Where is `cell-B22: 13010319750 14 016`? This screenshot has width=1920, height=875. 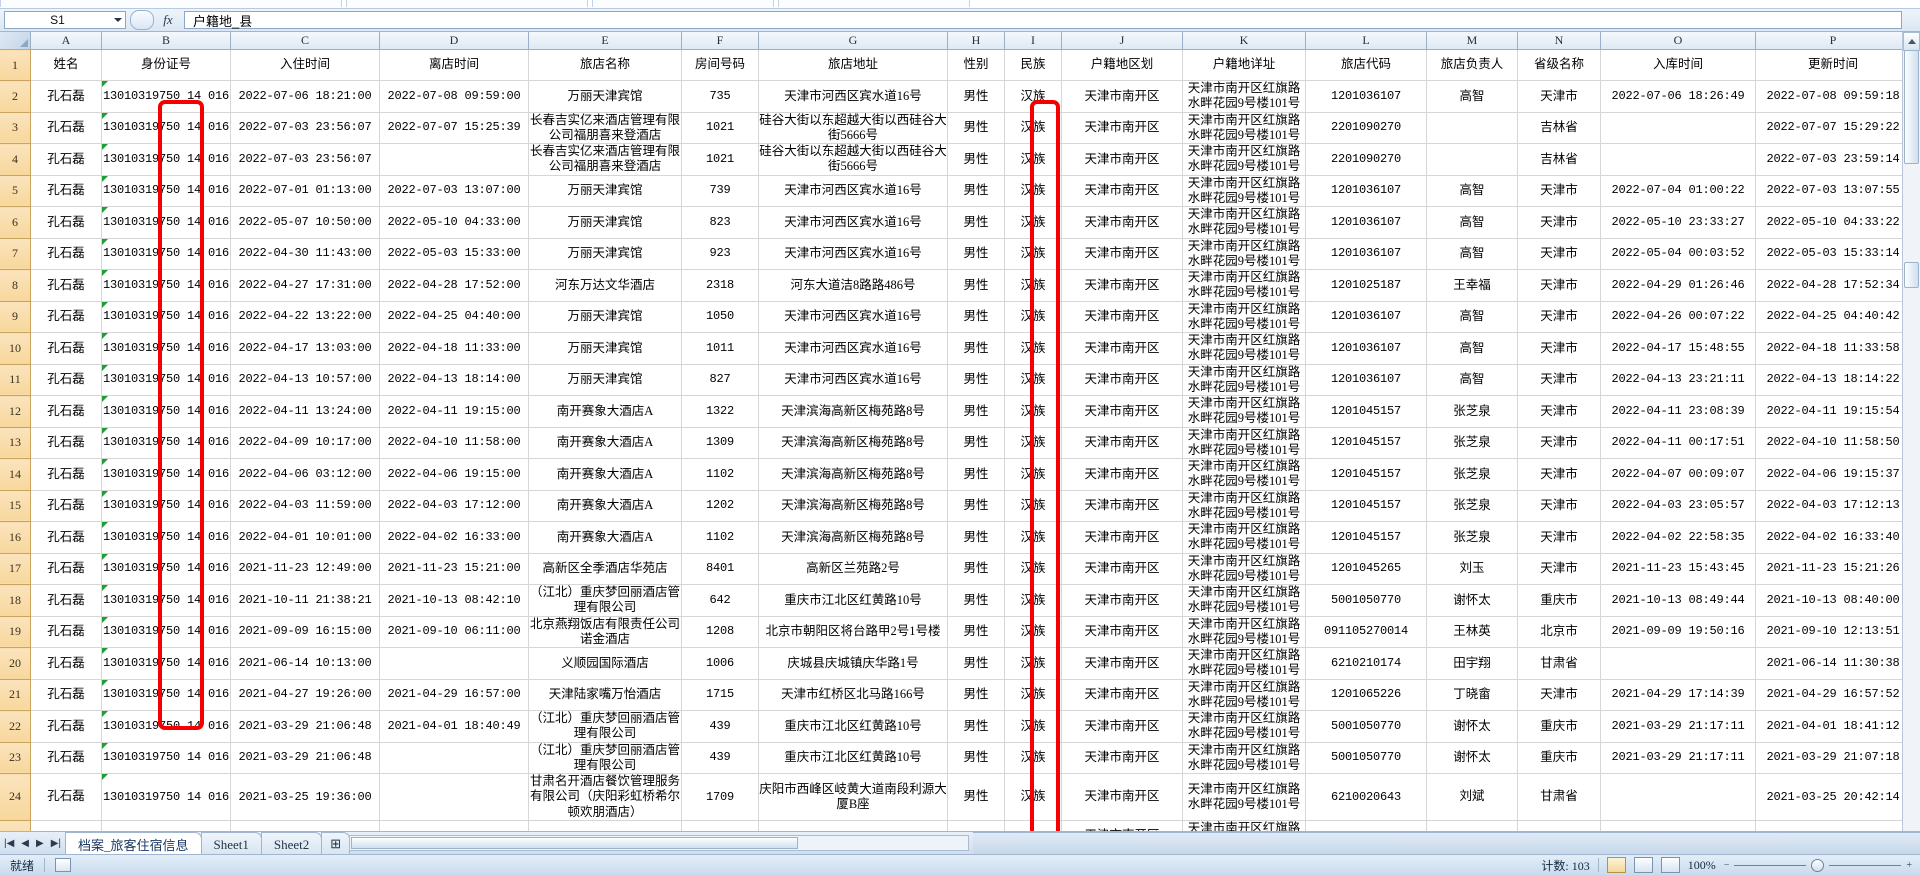 cell-B22: 13010319750 14 016 is located at coordinates (166, 726).